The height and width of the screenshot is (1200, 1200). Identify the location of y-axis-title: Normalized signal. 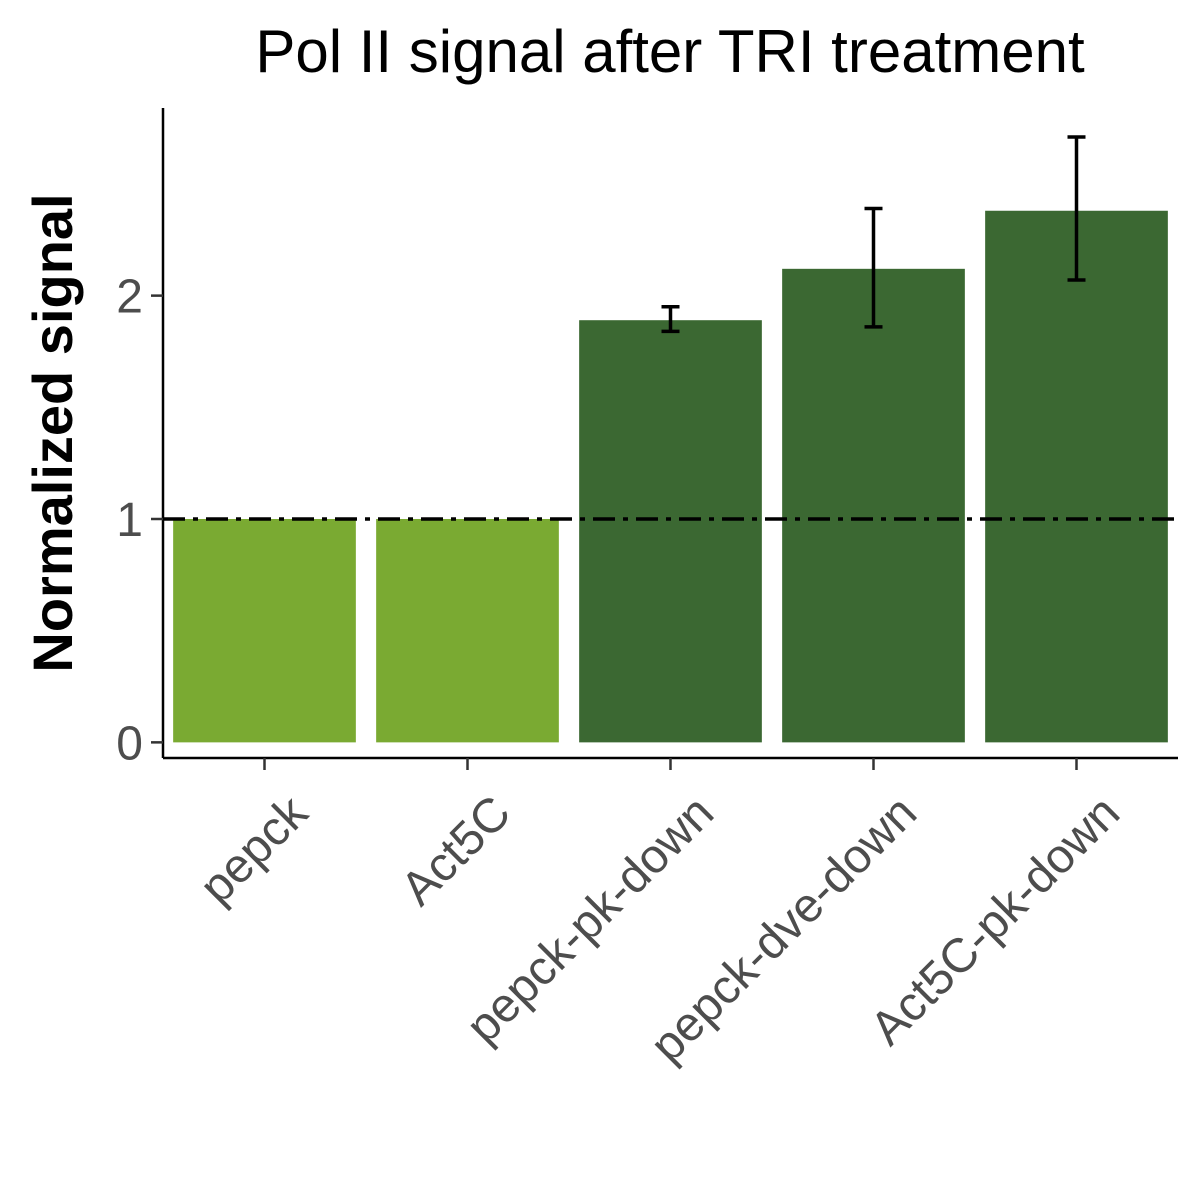
(52, 432).